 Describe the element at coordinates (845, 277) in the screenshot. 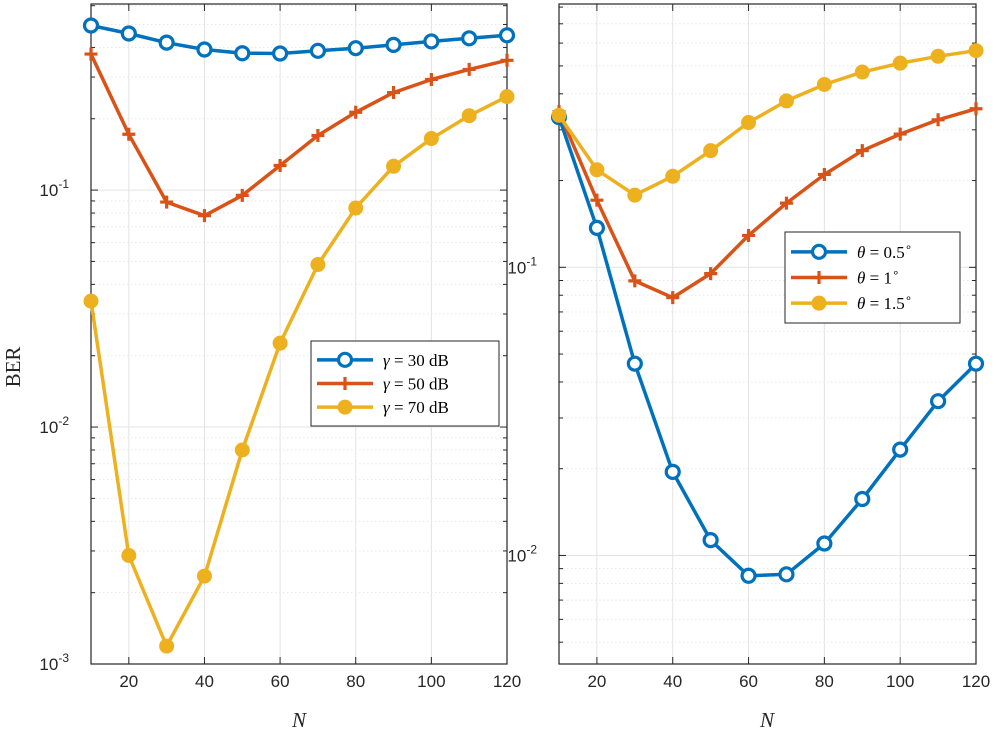

I see `legend-entry: θ = 1∘` at that location.